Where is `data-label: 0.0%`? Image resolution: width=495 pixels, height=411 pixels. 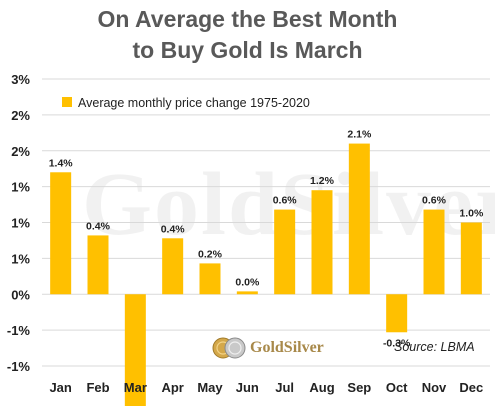
data-label: 0.0% is located at coordinates (247, 282).